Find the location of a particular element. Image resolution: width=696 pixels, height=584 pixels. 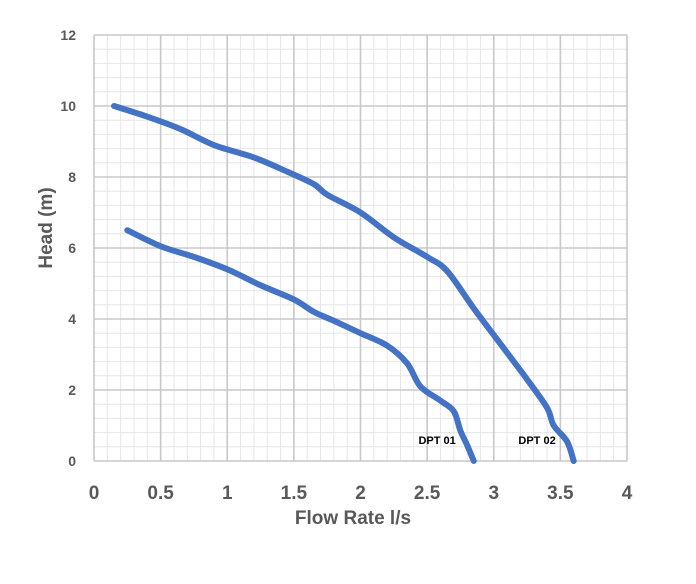

y-tick-label: 0 is located at coordinates (72, 461).